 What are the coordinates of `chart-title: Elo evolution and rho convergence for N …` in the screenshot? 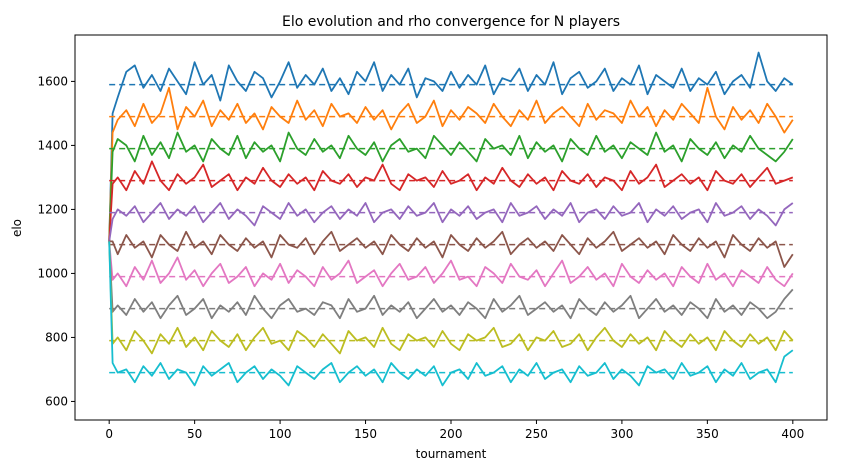 It's located at (451, 22).